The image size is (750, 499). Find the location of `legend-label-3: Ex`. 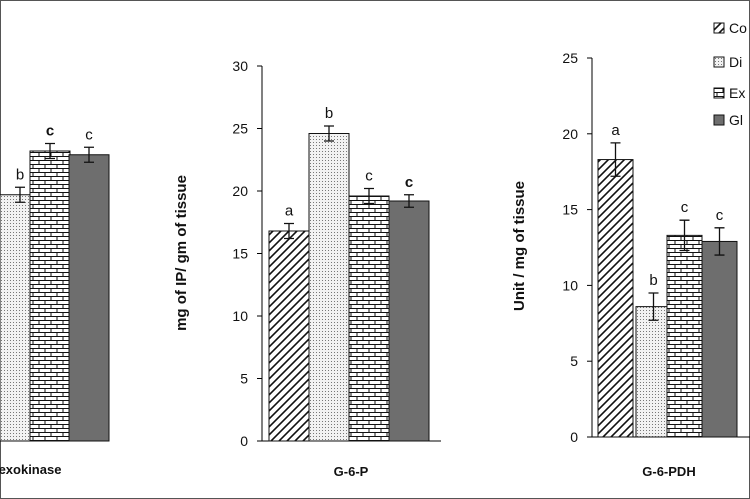

legend-label-3: Ex is located at coordinates (737, 93).